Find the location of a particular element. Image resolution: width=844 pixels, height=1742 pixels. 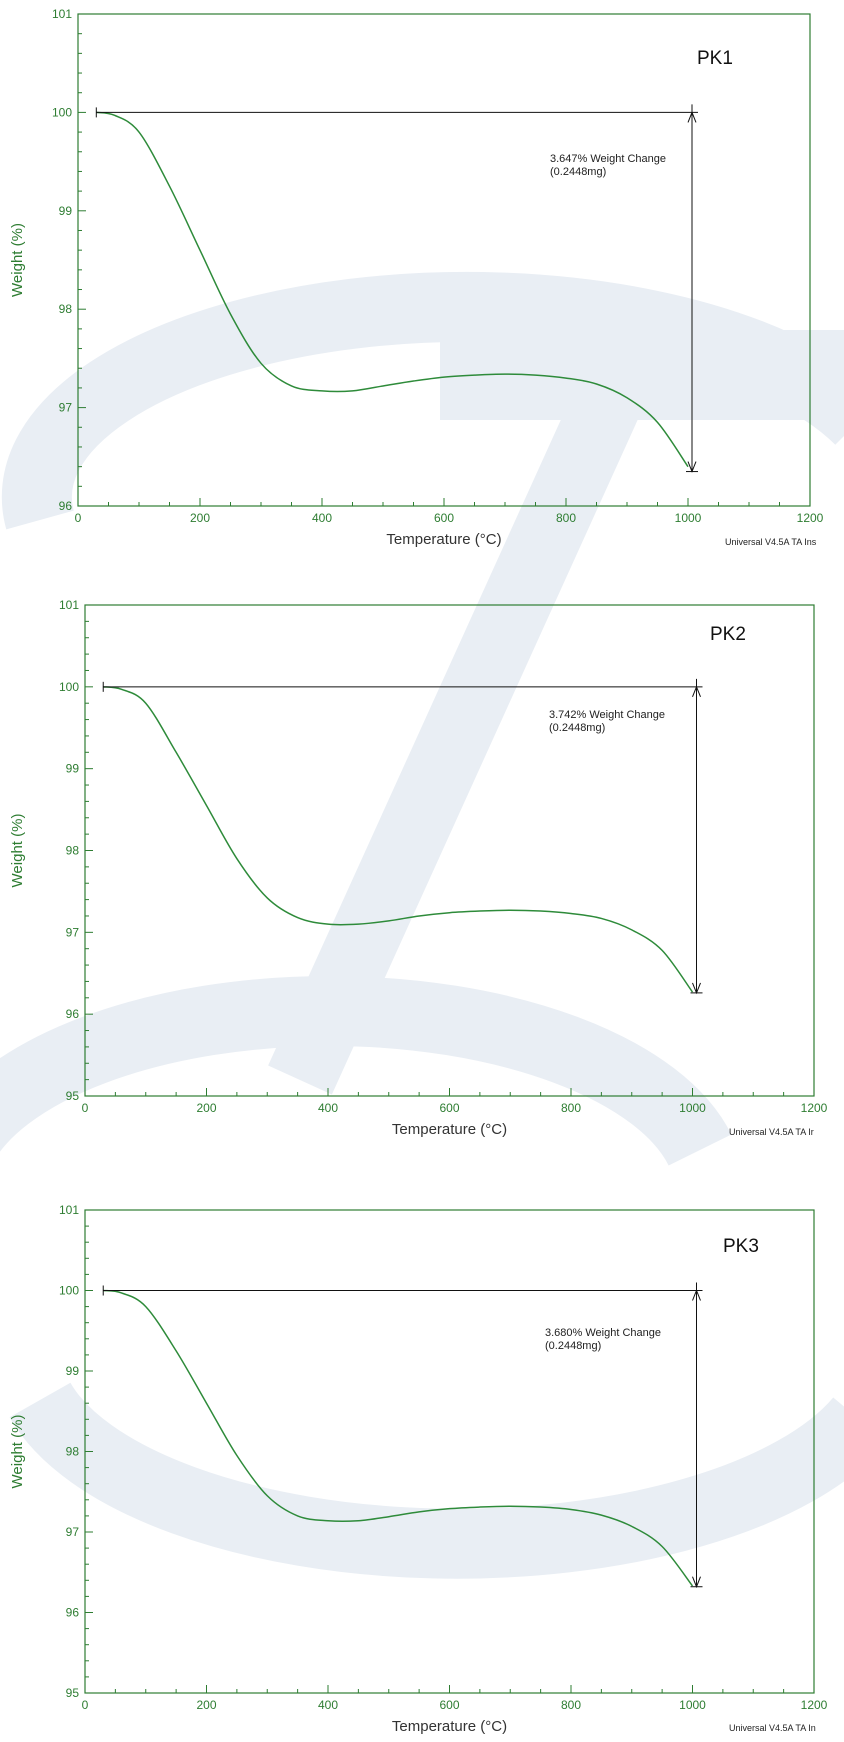

sample-label: PK2 is located at coordinates (728, 634).